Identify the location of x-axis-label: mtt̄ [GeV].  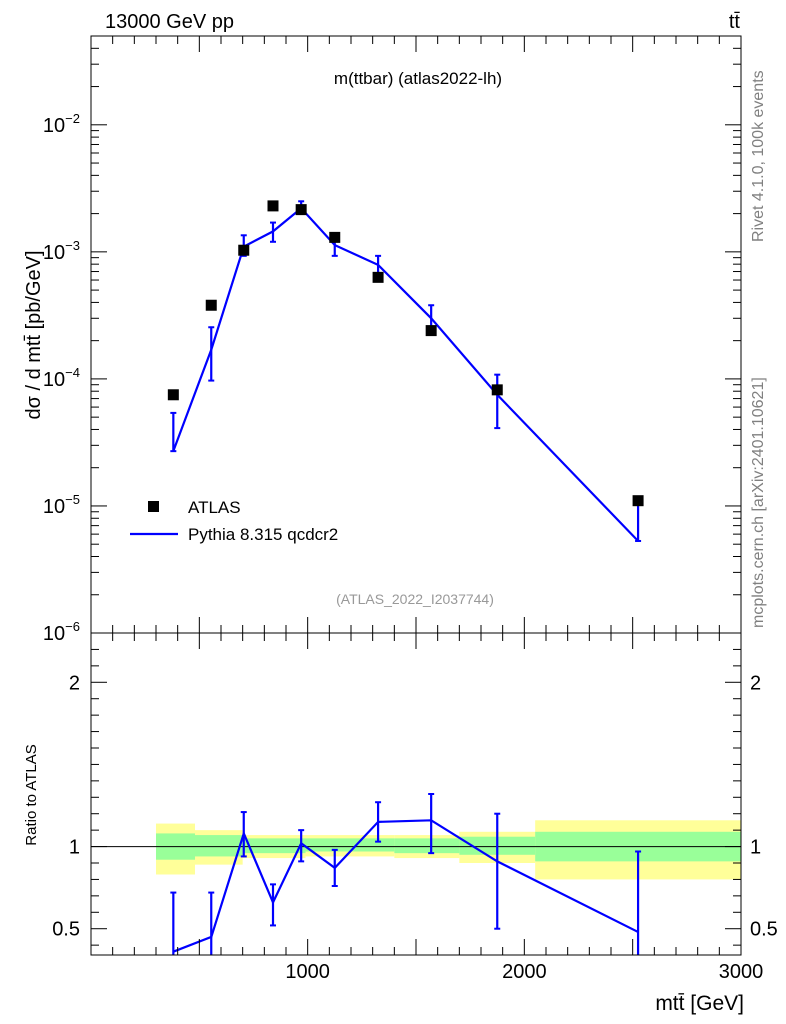
(699, 1003).